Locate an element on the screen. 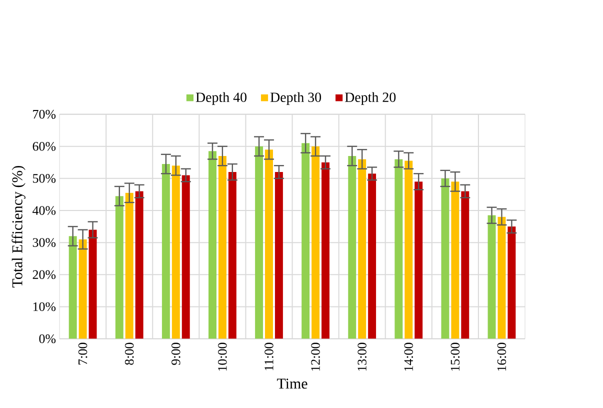 Image resolution: width=603 pixels, height=408 pixels. x-axis-title: Time is located at coordinates (292, 383).